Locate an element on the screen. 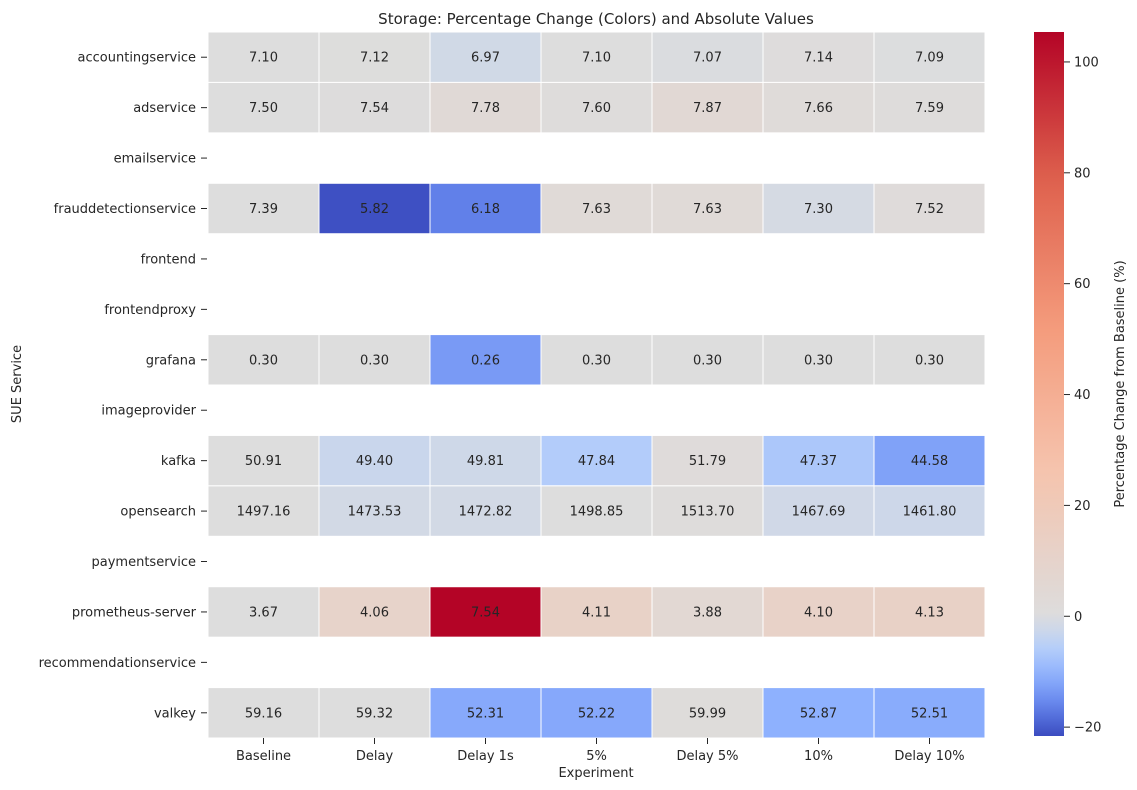  cell-value-label: 1498.85 is located at coordinates (597, 512).